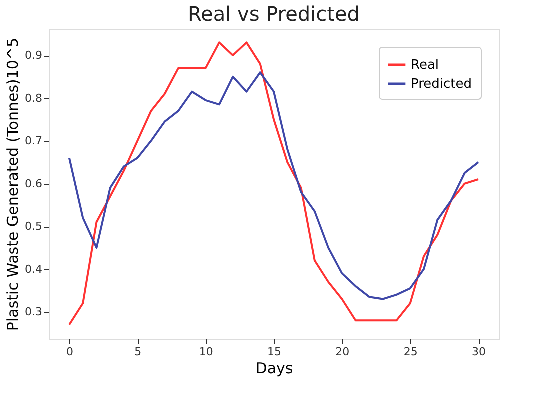 The image size is (554, 400). Describe the element at coordinates (70, 352) in the screenshot. I see `x-tick-label: 0` at that location.